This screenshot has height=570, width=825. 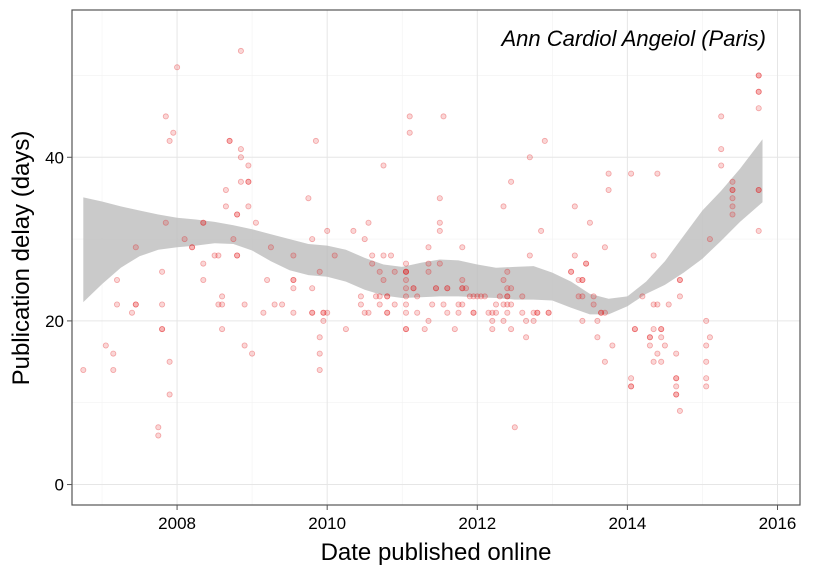 I want to click on x-tick-label: 2010, so click(x=327, y=523).